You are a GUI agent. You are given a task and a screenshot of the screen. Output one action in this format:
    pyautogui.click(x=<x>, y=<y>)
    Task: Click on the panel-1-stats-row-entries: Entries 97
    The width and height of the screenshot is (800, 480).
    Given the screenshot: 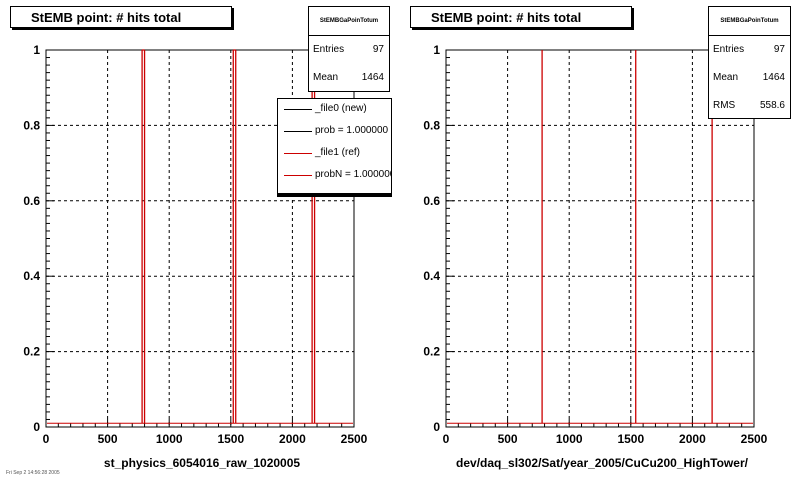 What is the action you would take?
    pyautogui.click(x=349, y=50)
    